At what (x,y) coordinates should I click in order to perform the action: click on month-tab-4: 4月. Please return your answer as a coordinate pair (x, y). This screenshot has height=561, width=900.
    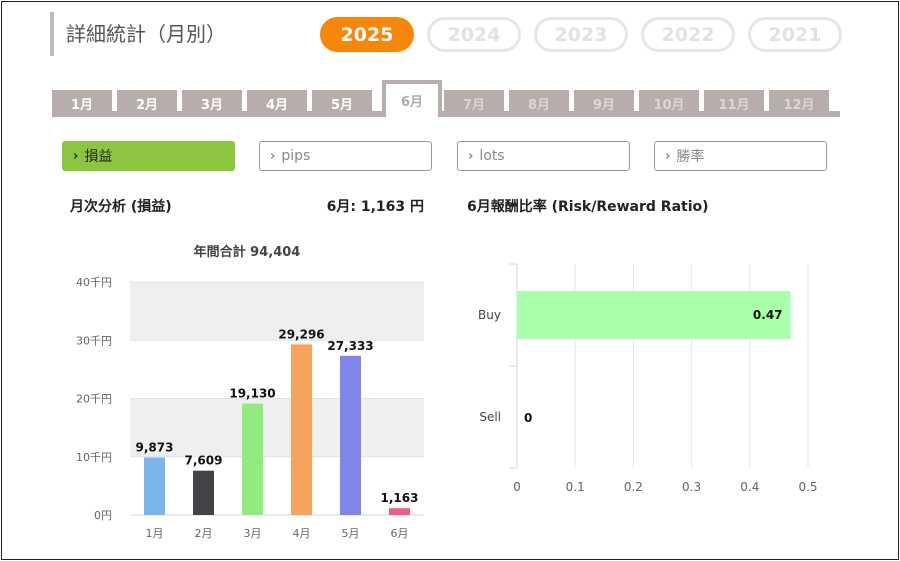
    Looking at the image, I should click on (277, 103).